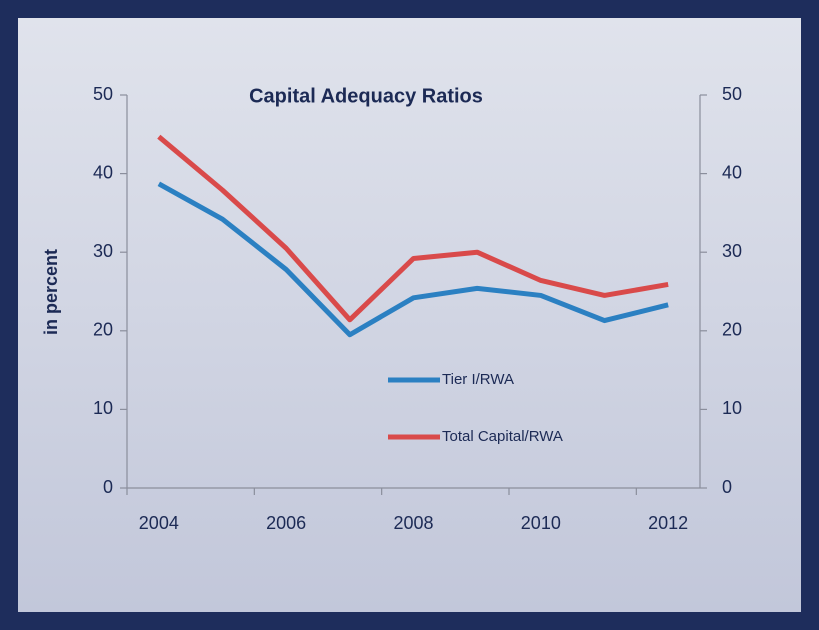 The height and width of the screenshot is (630, 819). Describe the element at coordinates (103, 251) in the screenshot. I see `y-tick-label: 30` at that location.